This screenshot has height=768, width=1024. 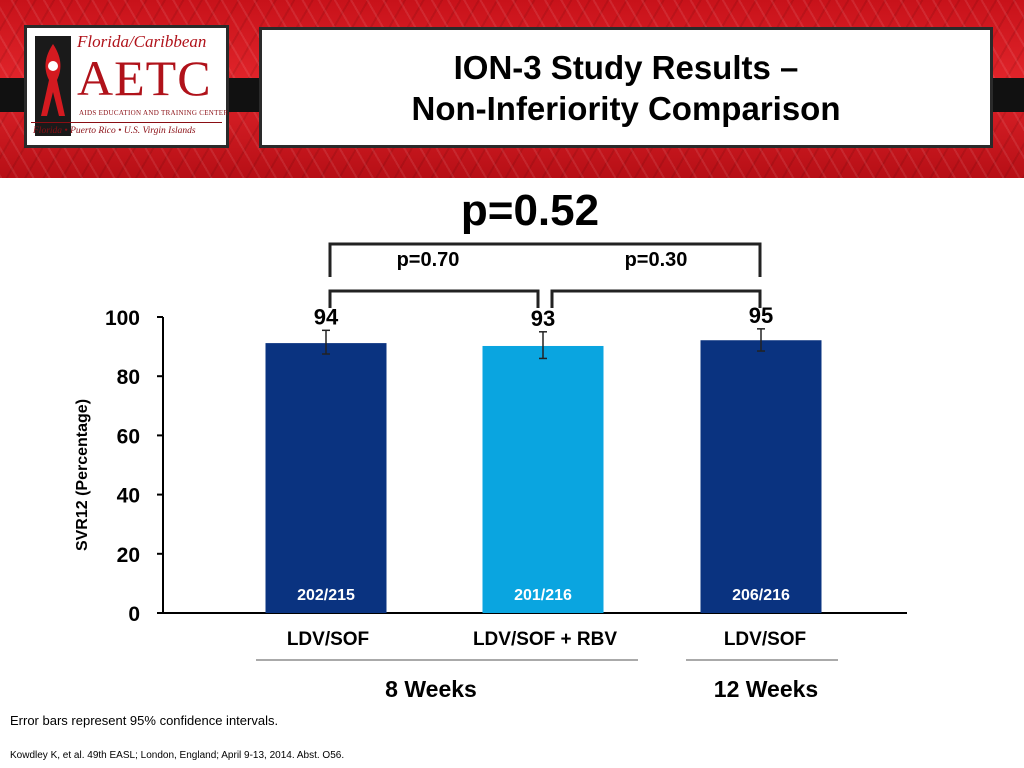 I want to click on p-value-pair-1: p=0.70, so click(x=428, y=260).